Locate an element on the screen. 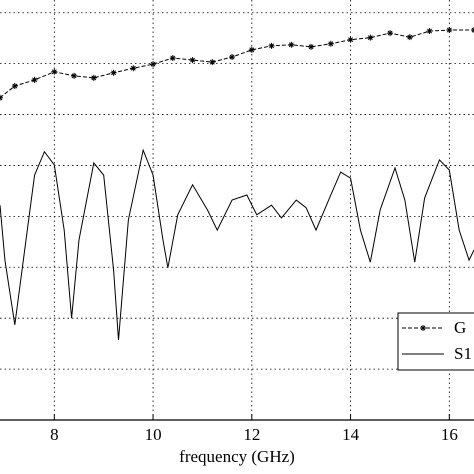 The height and width of the screenshot is (474, 474). legend-label: G is located at coordinates (460, 327).